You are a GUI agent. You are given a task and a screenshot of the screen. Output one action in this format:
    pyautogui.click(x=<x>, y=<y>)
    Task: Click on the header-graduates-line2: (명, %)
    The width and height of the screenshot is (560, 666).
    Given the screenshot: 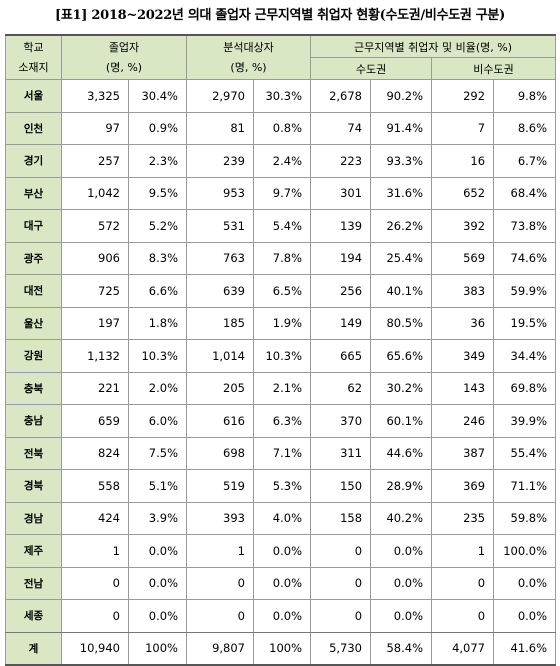 What is the action you would take?
    pyautogui.click(x=124, y=67)
    